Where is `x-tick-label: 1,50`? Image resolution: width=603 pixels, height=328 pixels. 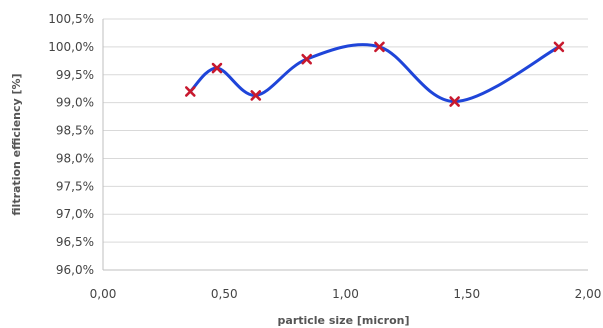
x-tick-label: 1,50 is located at coordinates (466, 294).